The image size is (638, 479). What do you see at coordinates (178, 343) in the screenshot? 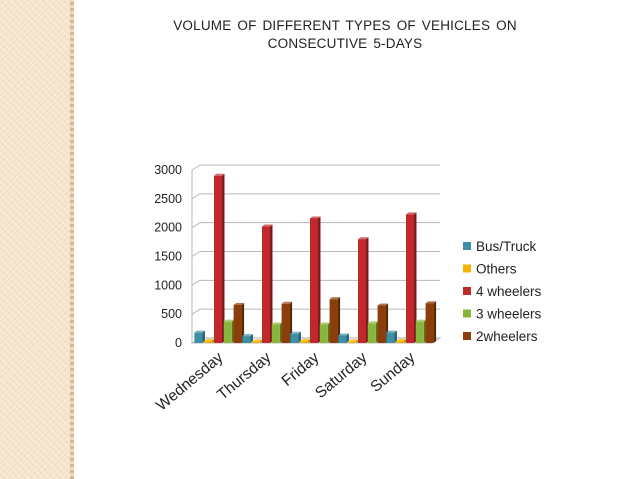
I see `y-tick-label: 0` at bounding box center [178, 343].